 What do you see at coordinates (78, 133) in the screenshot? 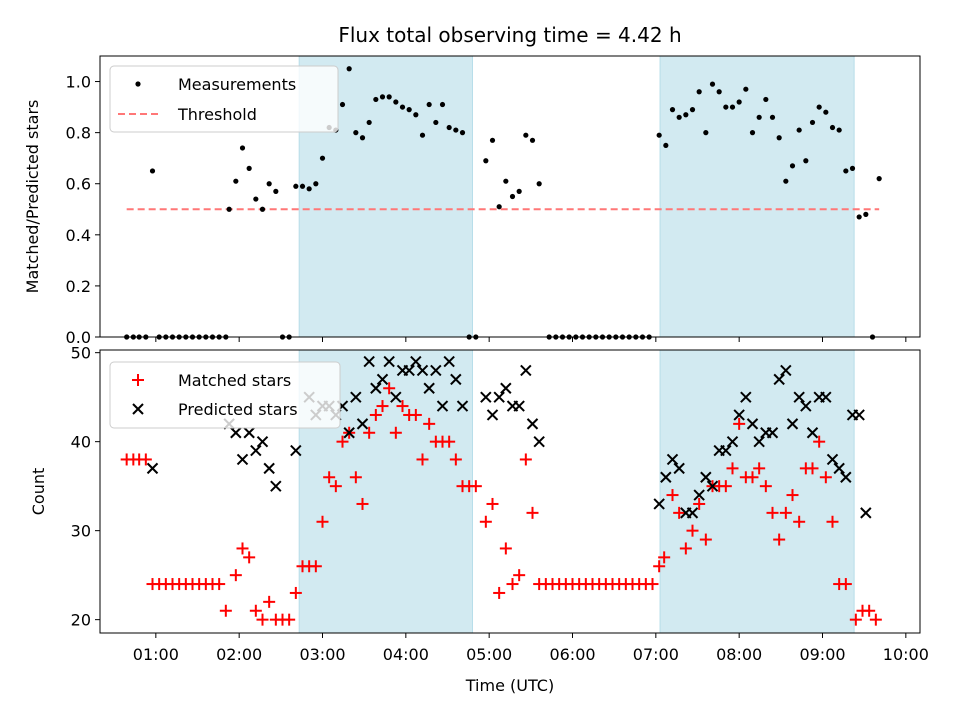
I see `top-y-tick-label: 0.8` at bounding box center [78, 133].